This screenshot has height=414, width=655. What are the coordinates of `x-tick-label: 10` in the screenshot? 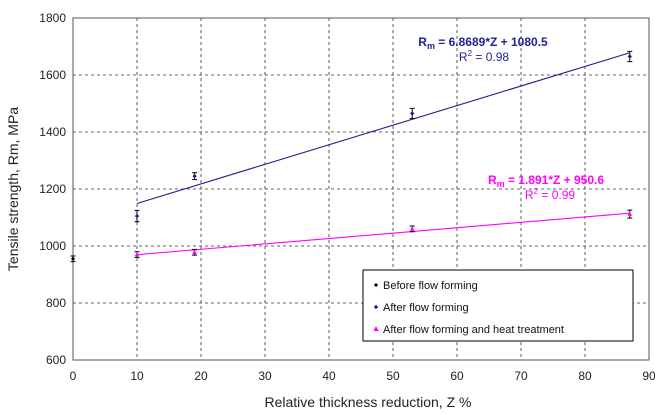 It's located at (137, 376).